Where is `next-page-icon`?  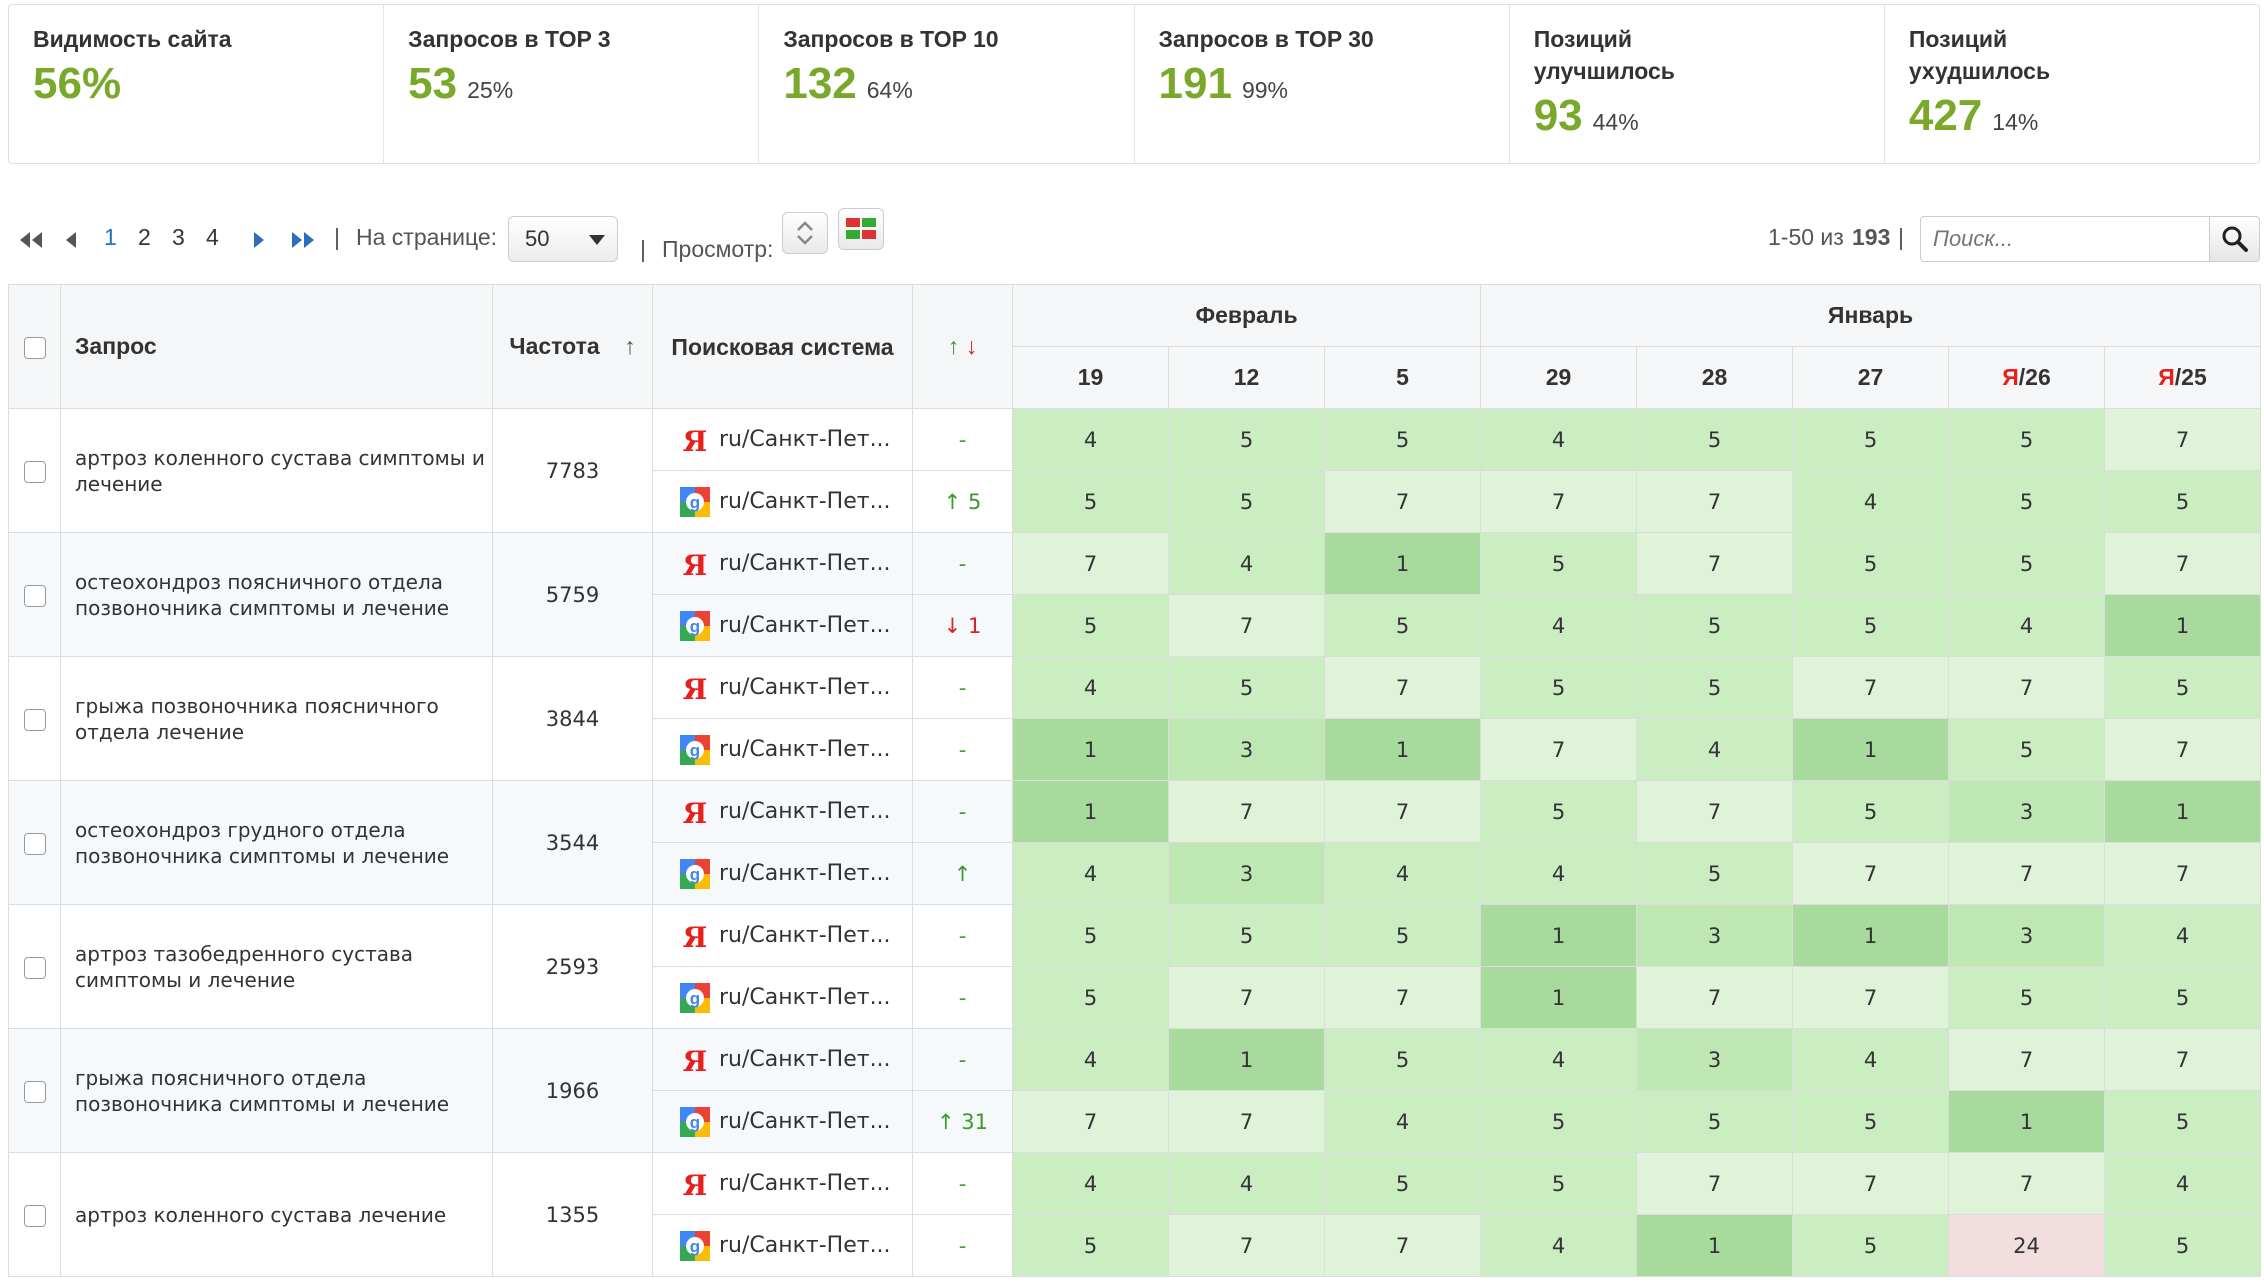 next-page-icon is located at coordinates (259, 240).